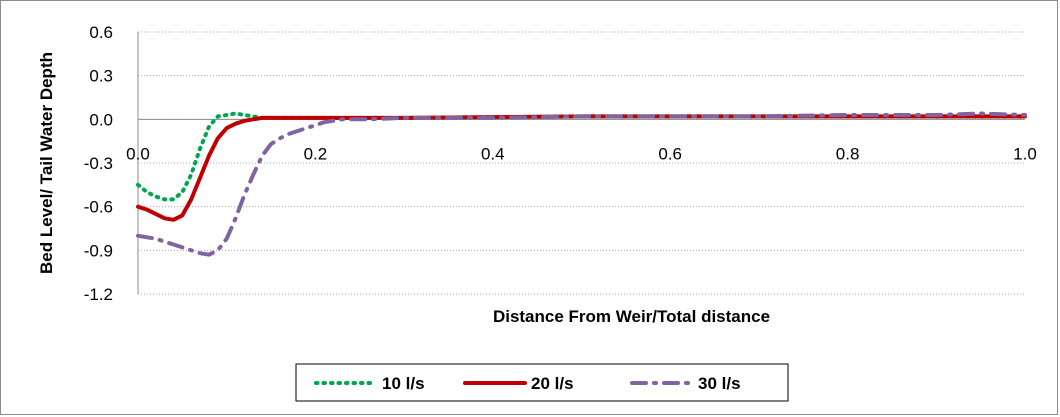 This screenshot has height=417, width=1060. I want to click on y-tick-label: -1.2, so click(98, 294).